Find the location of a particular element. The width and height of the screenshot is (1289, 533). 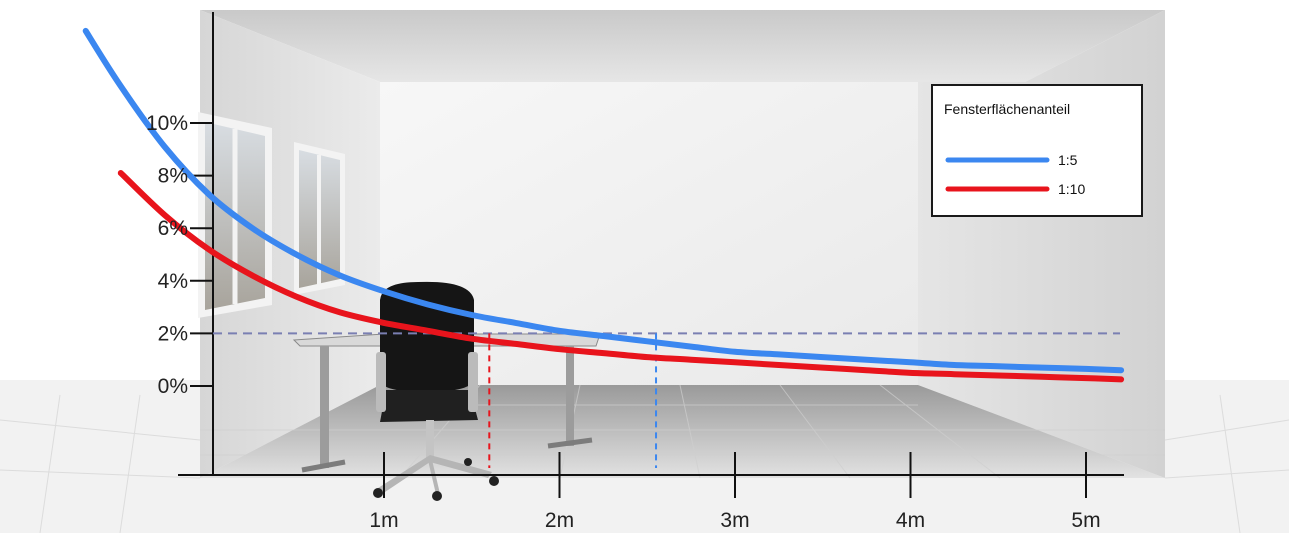

legend-title: Fensterflächenanteil is located at coordinates (1007, 109).